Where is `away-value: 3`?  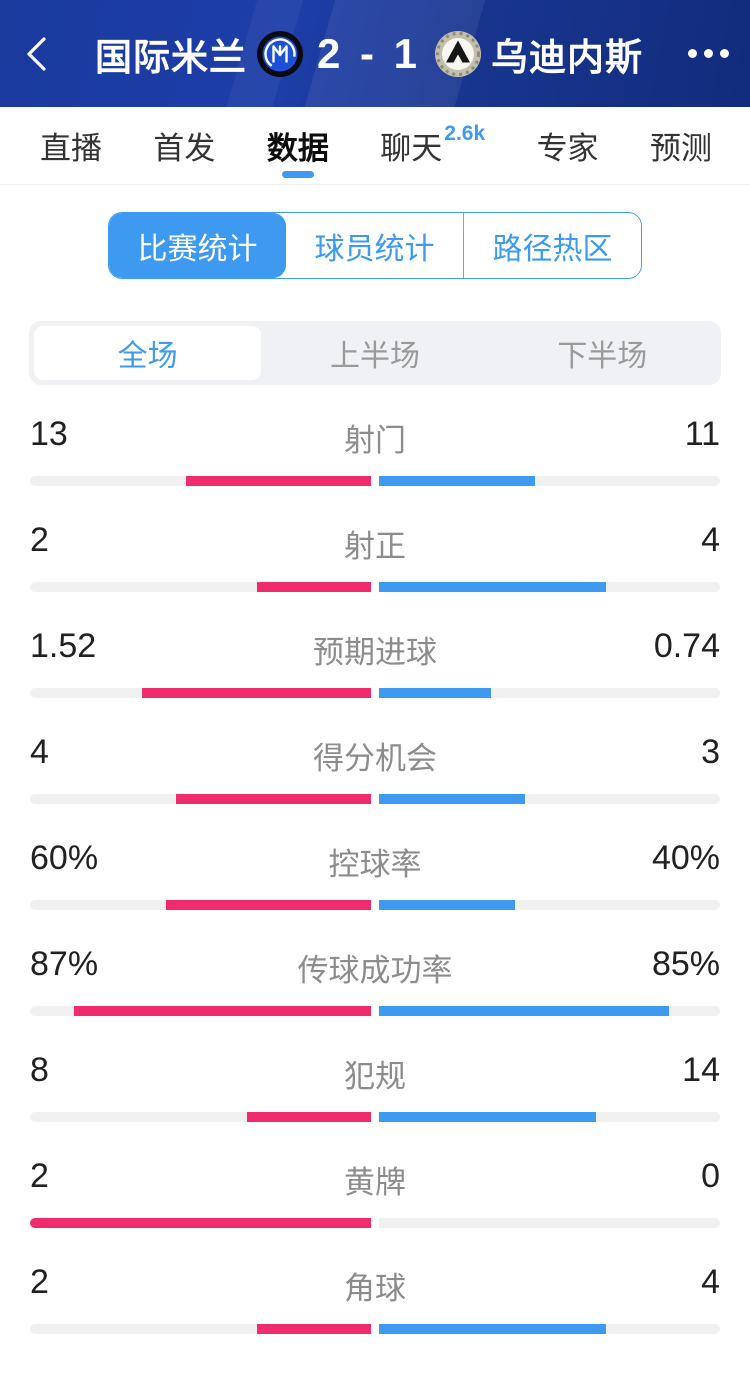
away-value: 3 is located at coordinates (710, 751).